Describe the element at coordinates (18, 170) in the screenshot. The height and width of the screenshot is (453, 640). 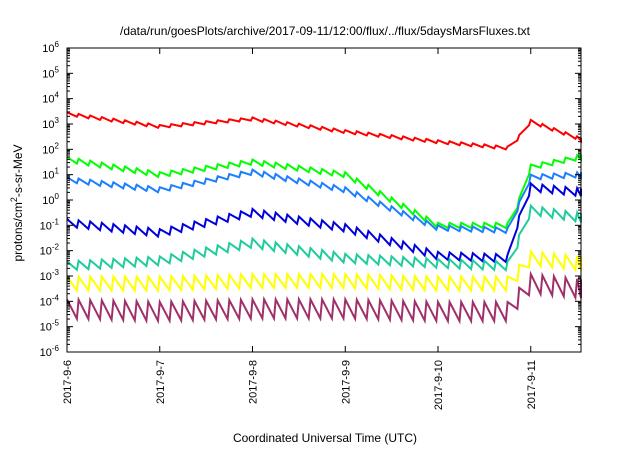
I see `y-axis-label-suffix: -s-sr-MeV` at that location.